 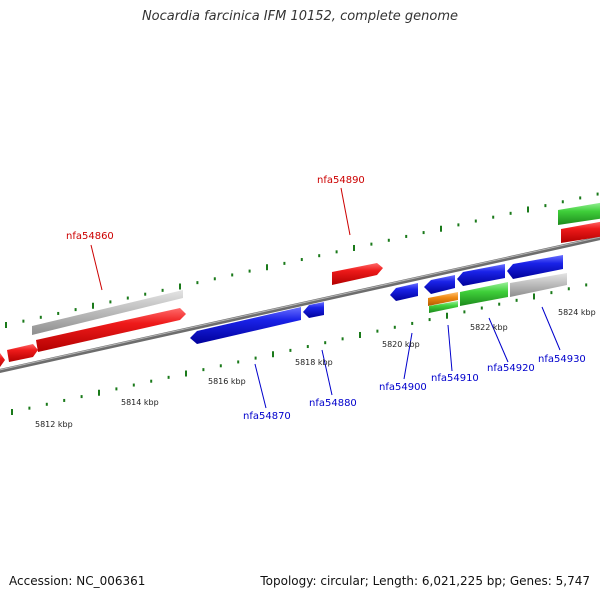 I want to click on scale-label: 5822 kbp, so click(x=489, y=327).